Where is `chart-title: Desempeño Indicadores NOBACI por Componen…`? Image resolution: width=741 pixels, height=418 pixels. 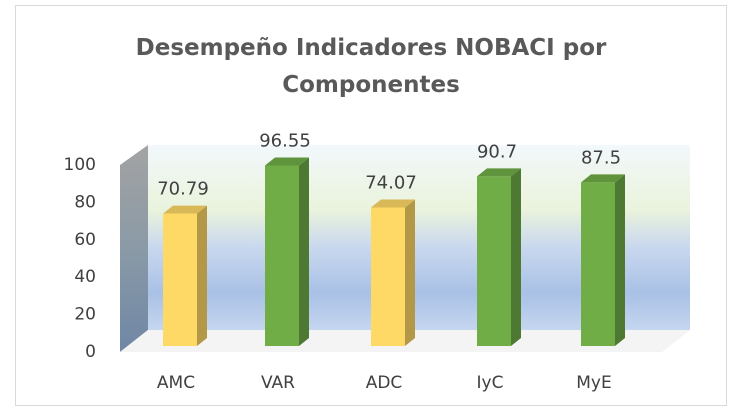
chart-title: Desempeño Indicadores NOBACI por Componen… is located at coordinates (371, 66).